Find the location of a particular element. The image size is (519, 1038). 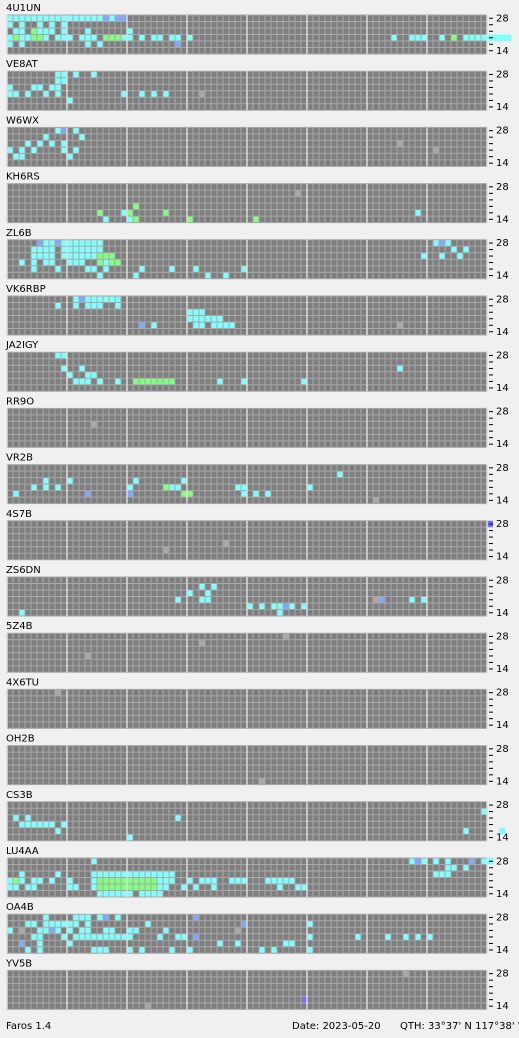

station-name: YV5B is located at coordinates (18, 963).